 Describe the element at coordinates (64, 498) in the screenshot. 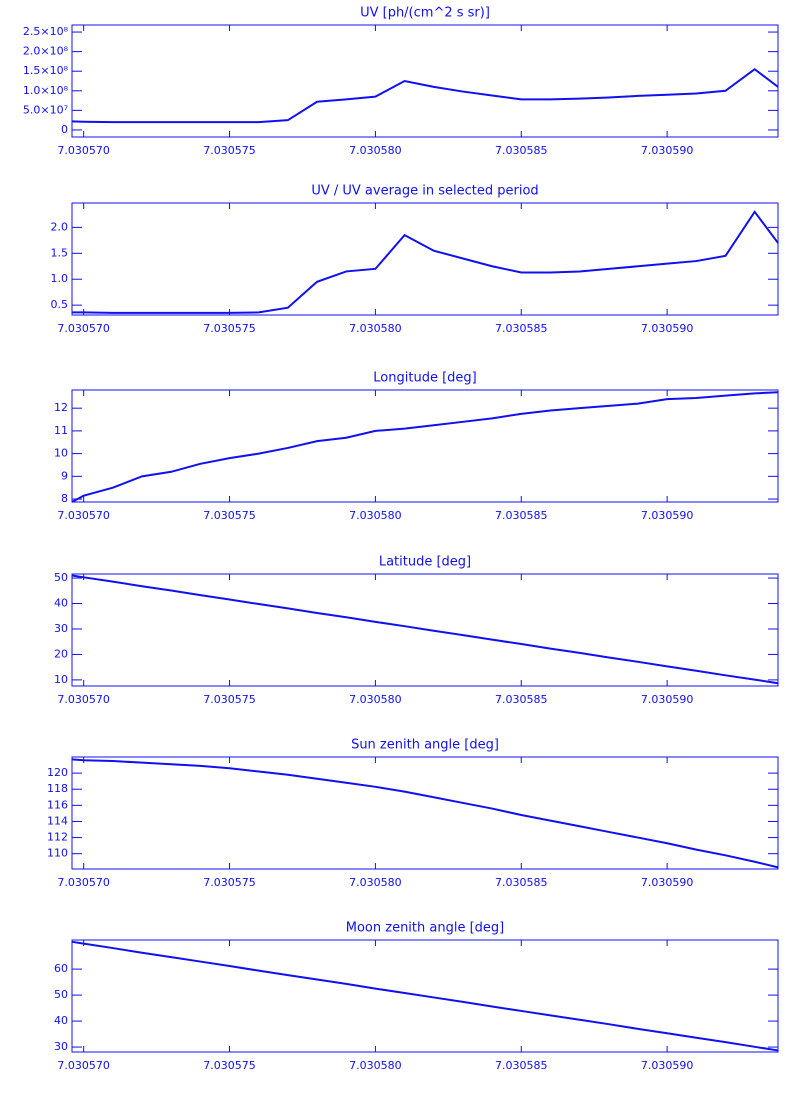

I see `y-tick-label: 8` at that location.